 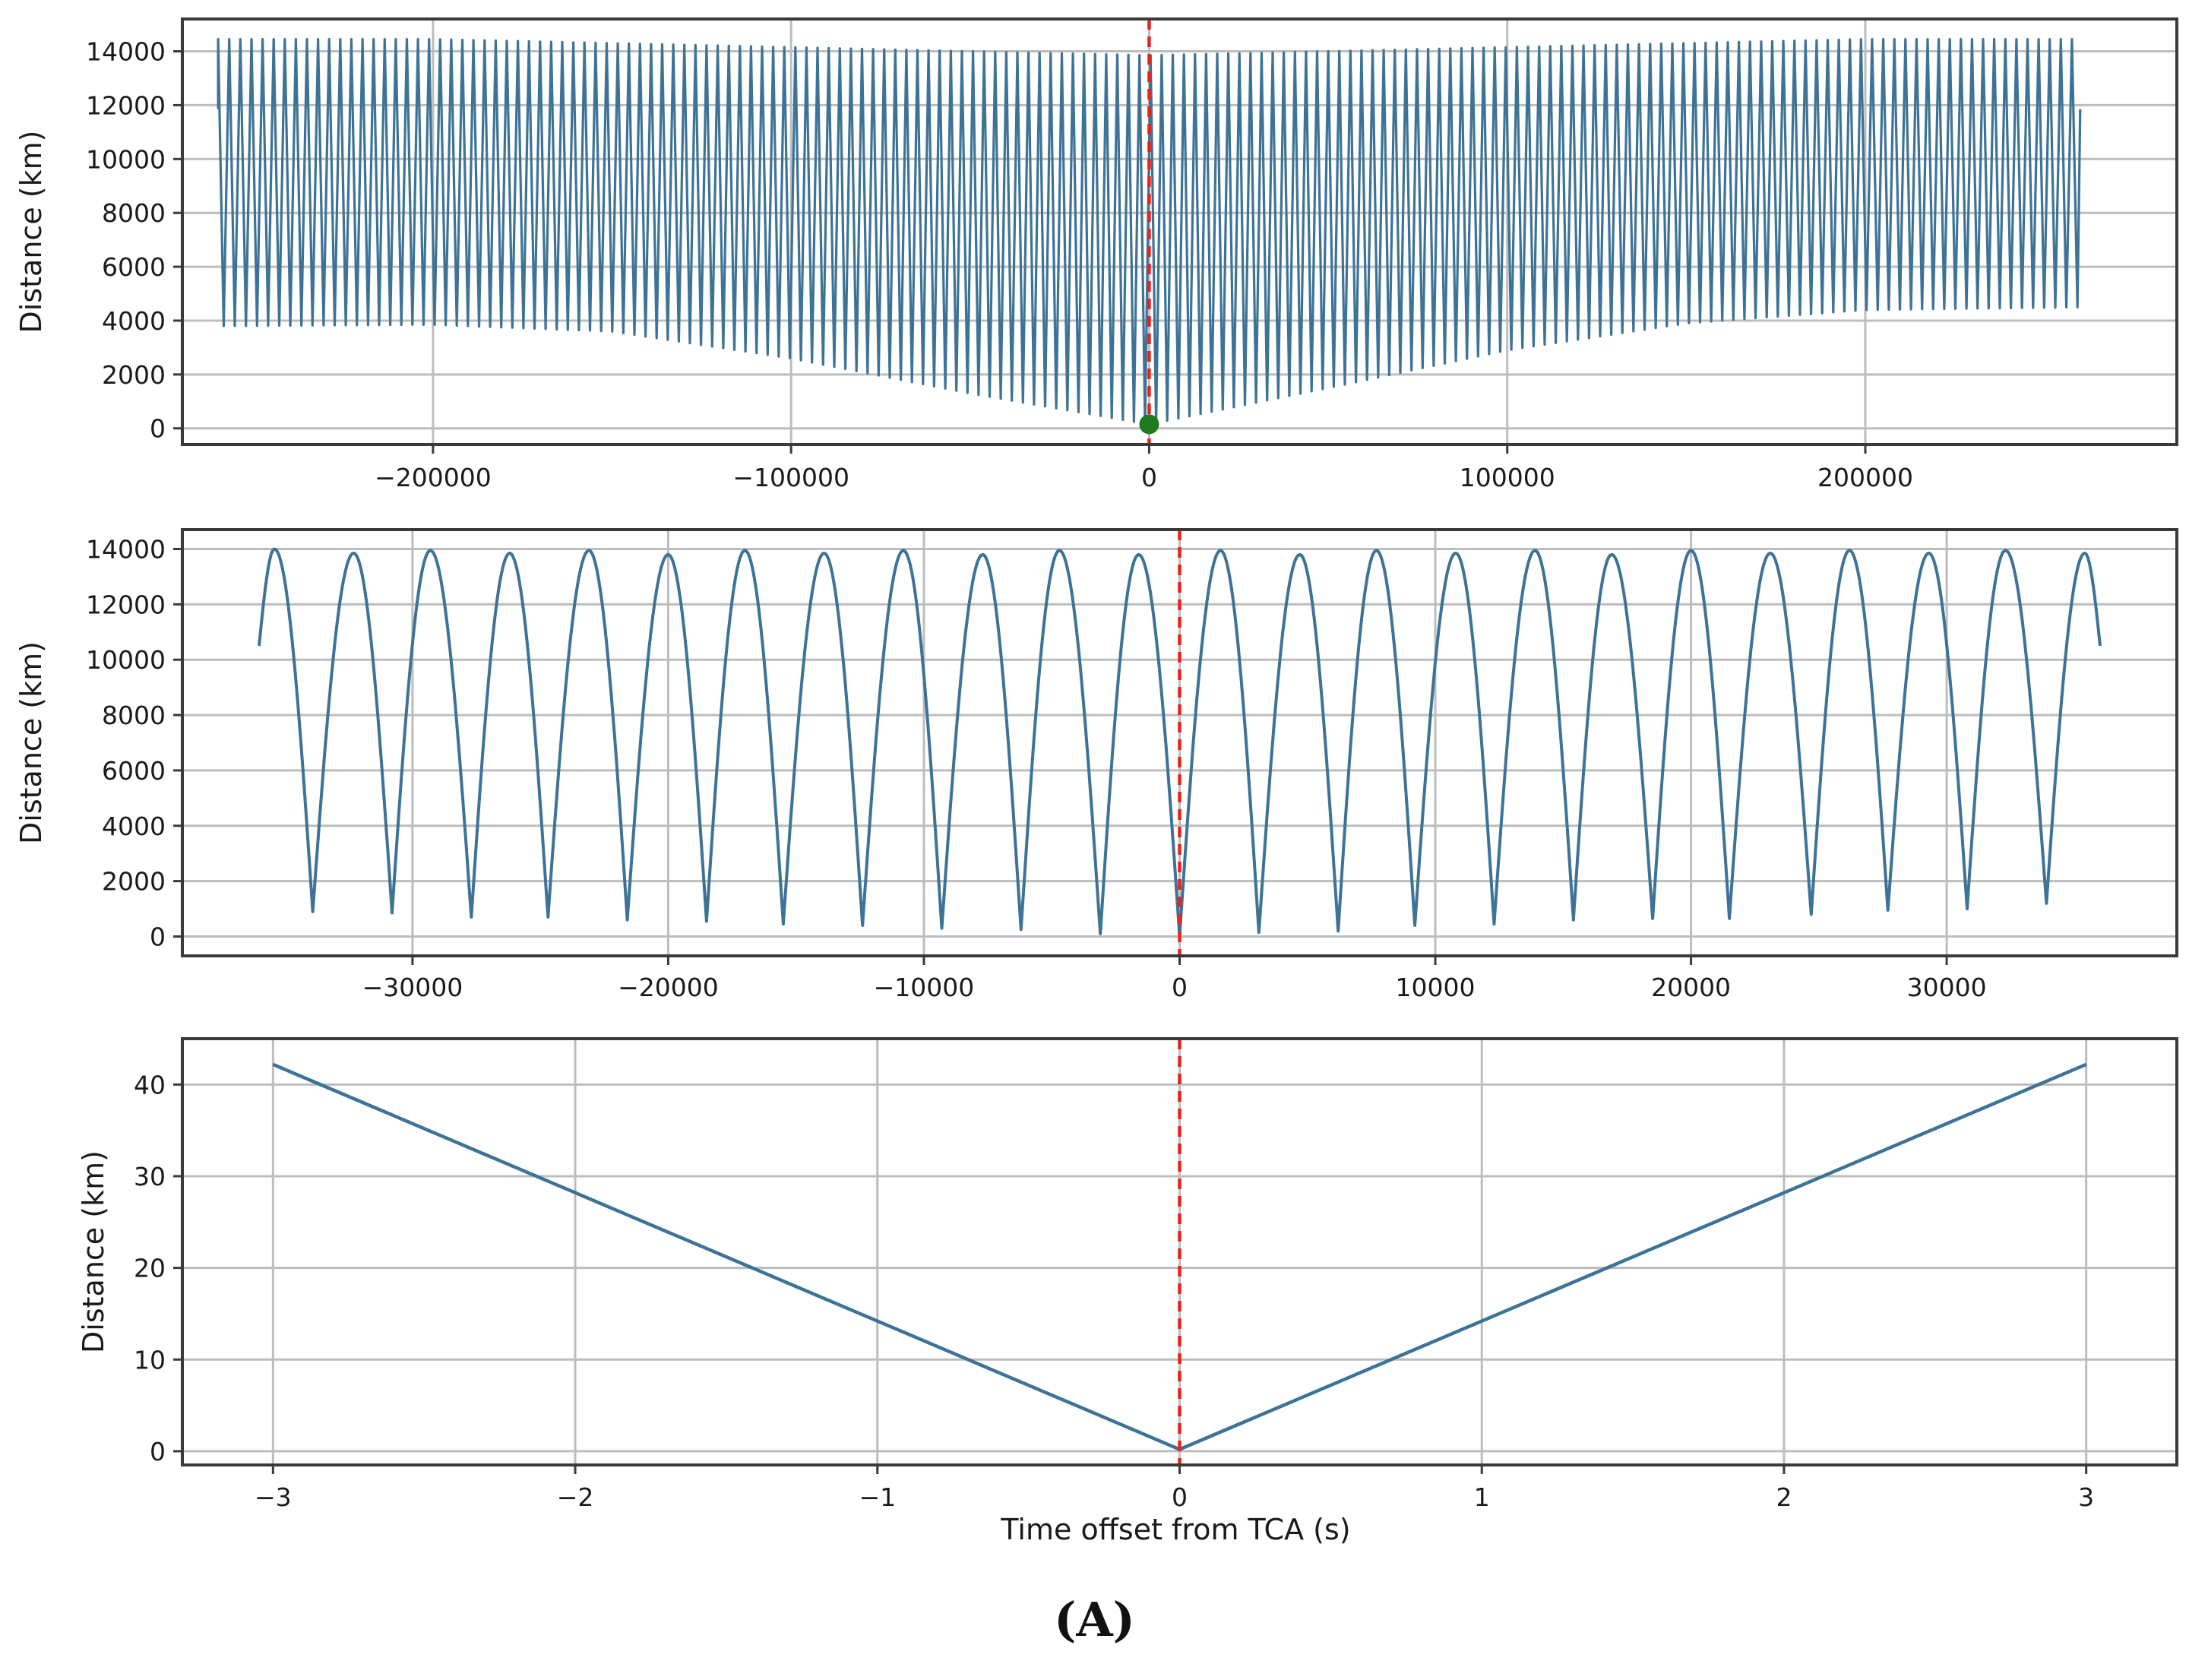 What do you see at coordinates (1507, 477) in the screenshot?
I see `x-tick-label: 100000` at bounding box center [1507, 477].